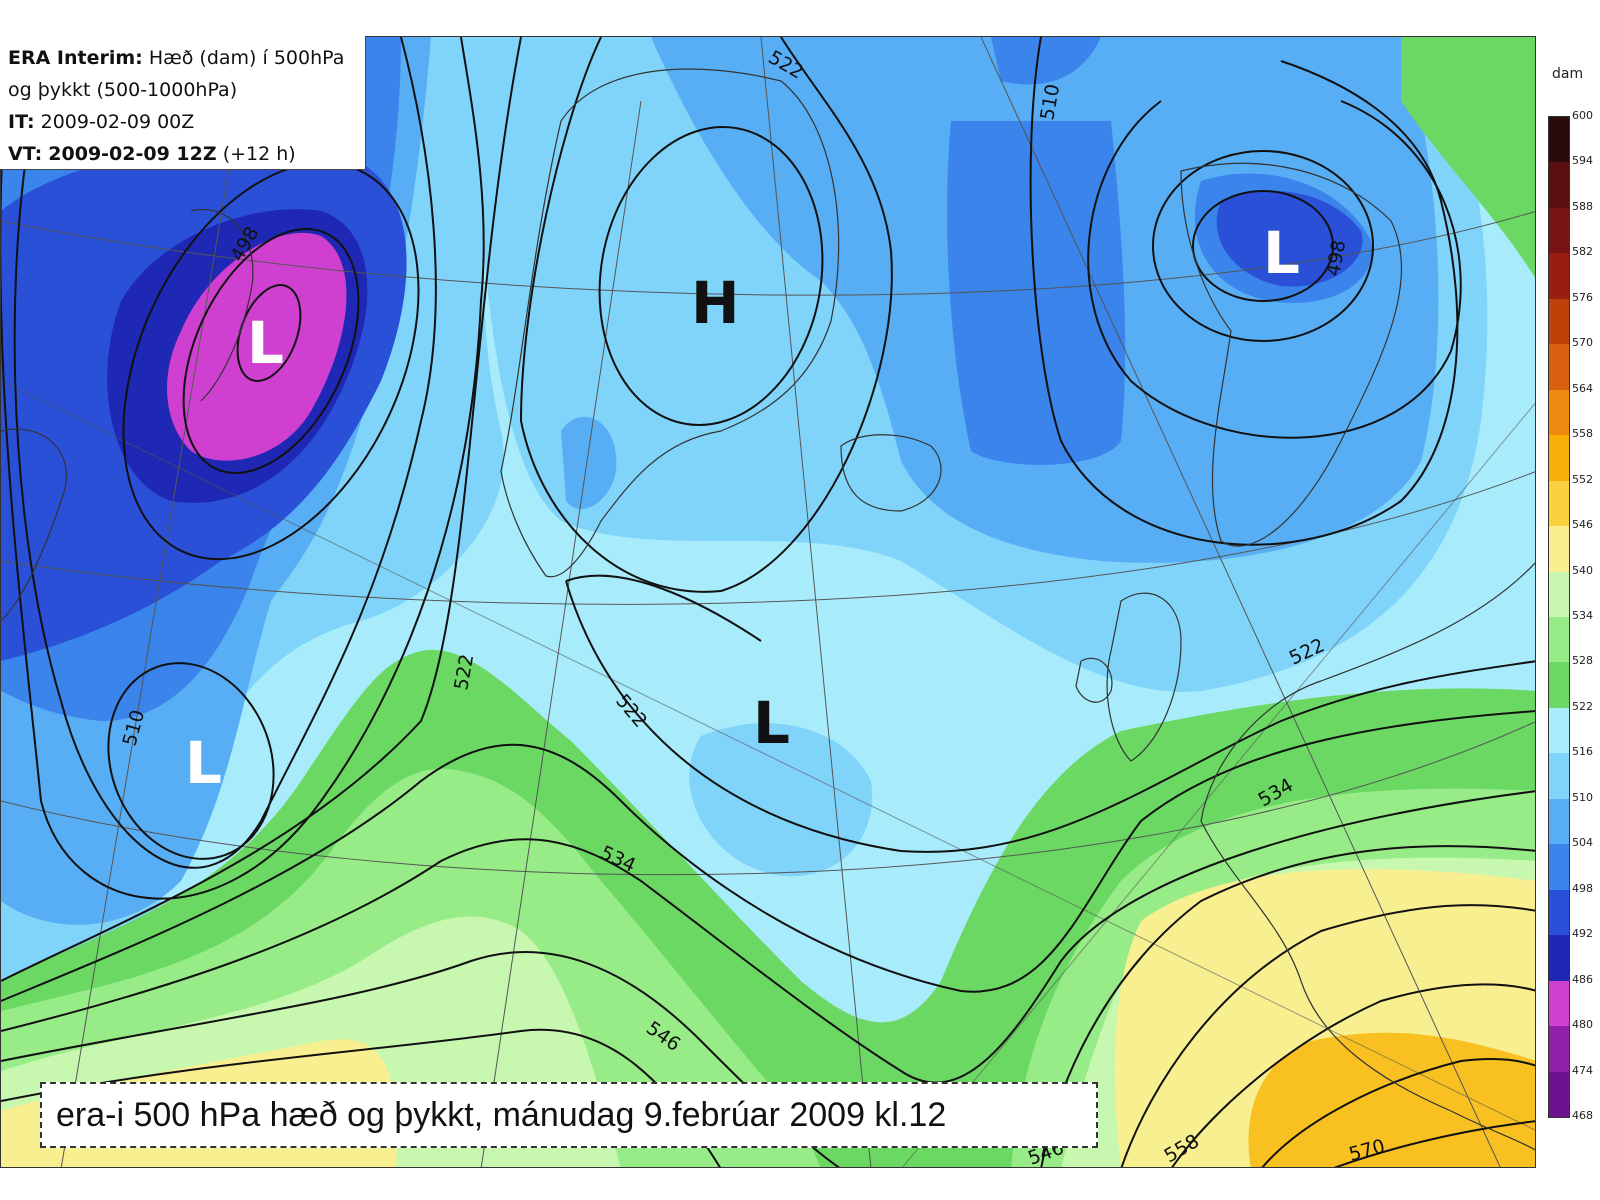 The height and width of the screenshot is (1200, 1600). I want to click on high-symbol: H, so click(715, 303).